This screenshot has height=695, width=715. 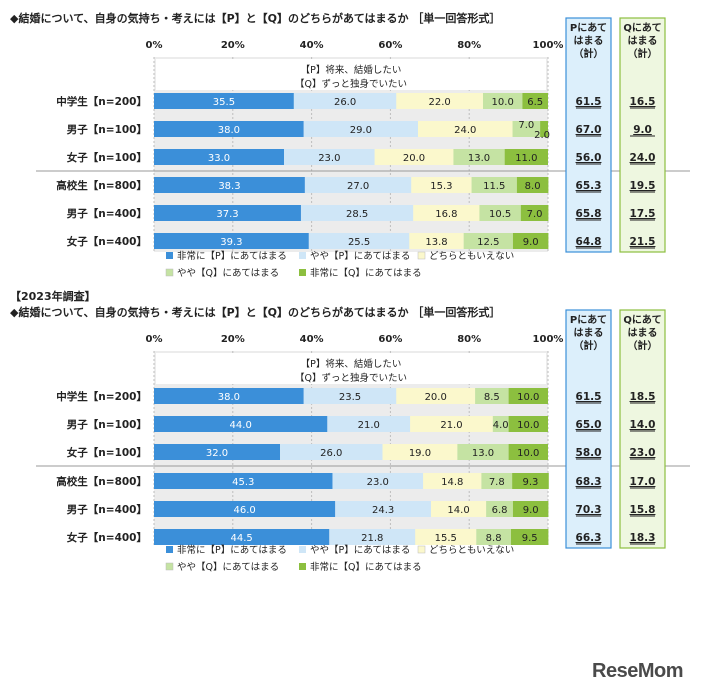 What do you see at coordinates (107, 424) in the screenshot?
I see `row-label: 男子【n=100】` at bounding box center [107, 424].